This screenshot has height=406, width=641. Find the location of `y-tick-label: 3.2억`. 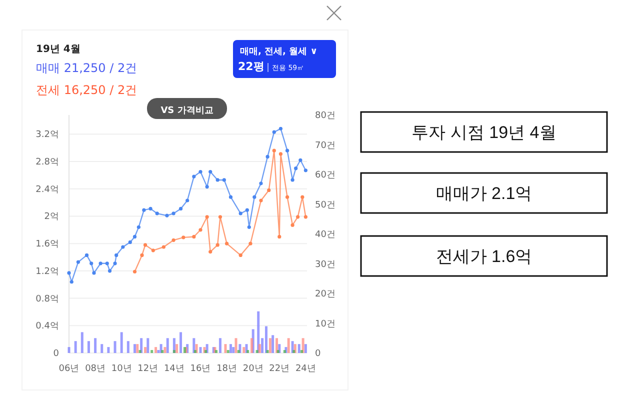

y-tick-label: 3.2억 is located at coordinates (47, 135).